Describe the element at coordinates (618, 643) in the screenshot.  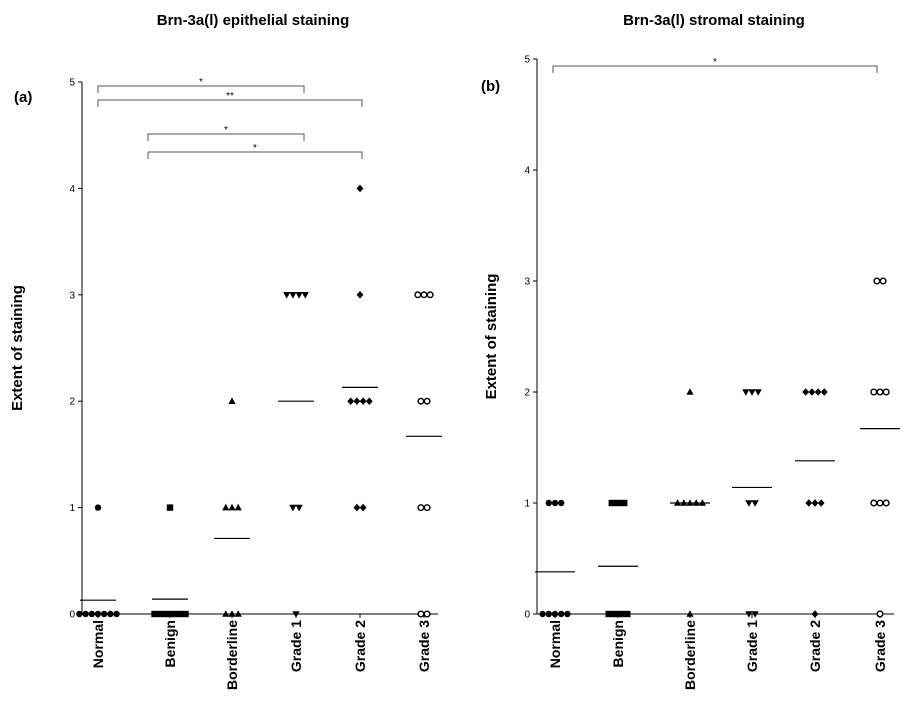
I see `x-tick-label: Benign` at that location.